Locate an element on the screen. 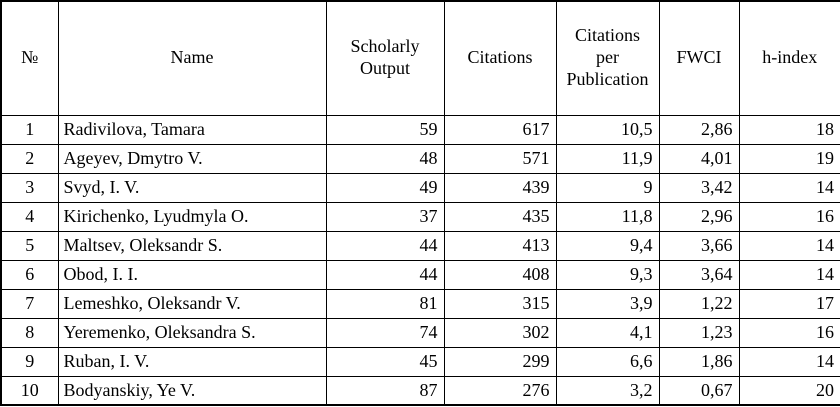 The height and width of the screenshot is (407, 840). table-row: 6 Obod, I. I. 44 408 9,3 3,64 14 is located at coordinates (420, 274).